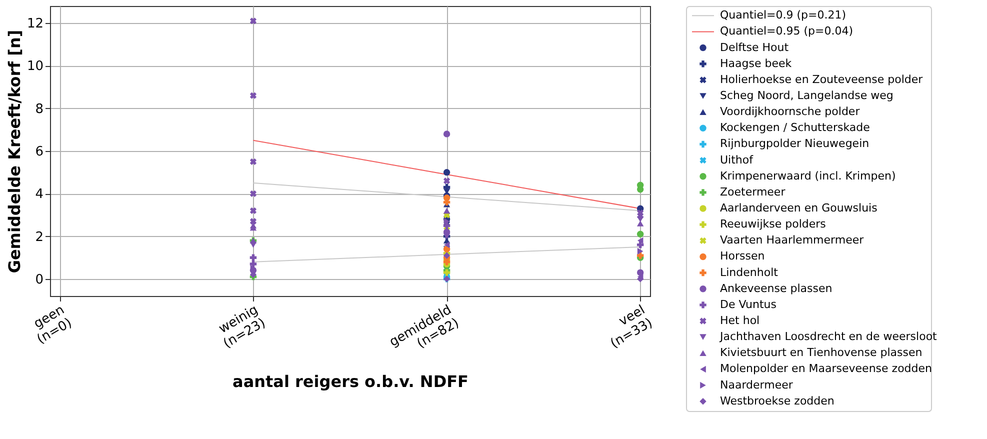 This screenshot has width=987, height=439. Describe the element at coordinates (35, 24) in the screenshot. I see `y-tick-label: 12` at that location.